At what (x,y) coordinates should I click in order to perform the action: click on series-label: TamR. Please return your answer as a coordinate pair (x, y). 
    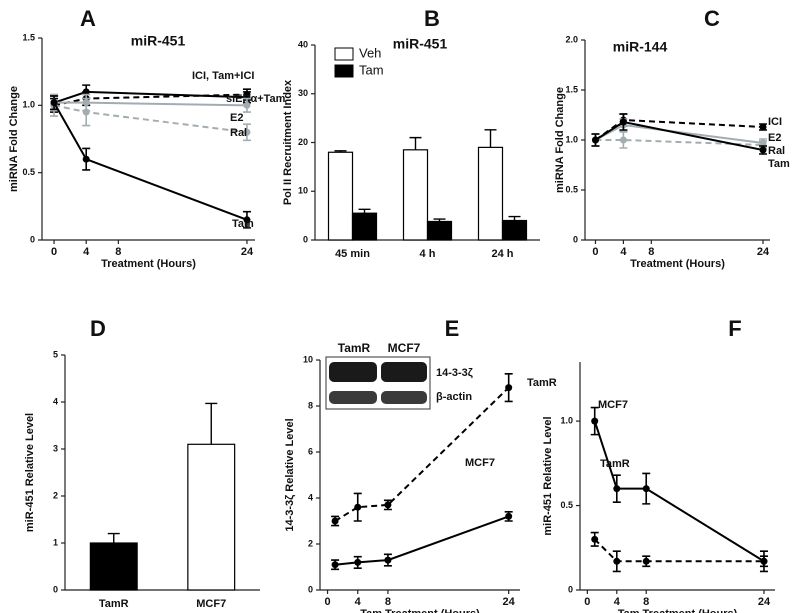
    Looking at the image, I should click on (615, 464).